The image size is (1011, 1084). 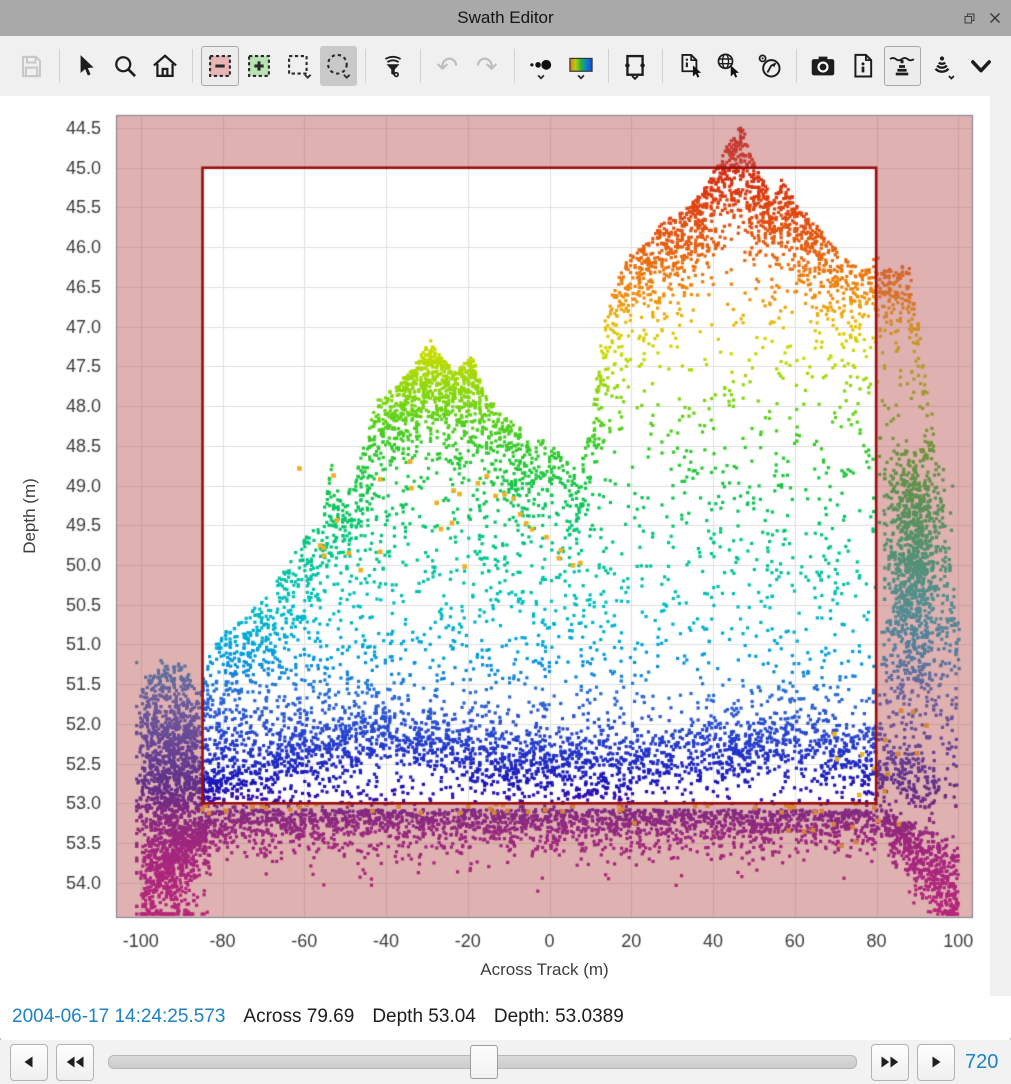 What do you see at coordinates (542, 66) in the screenshot?
I see `point-size-button` at bounding box center [542, 66].